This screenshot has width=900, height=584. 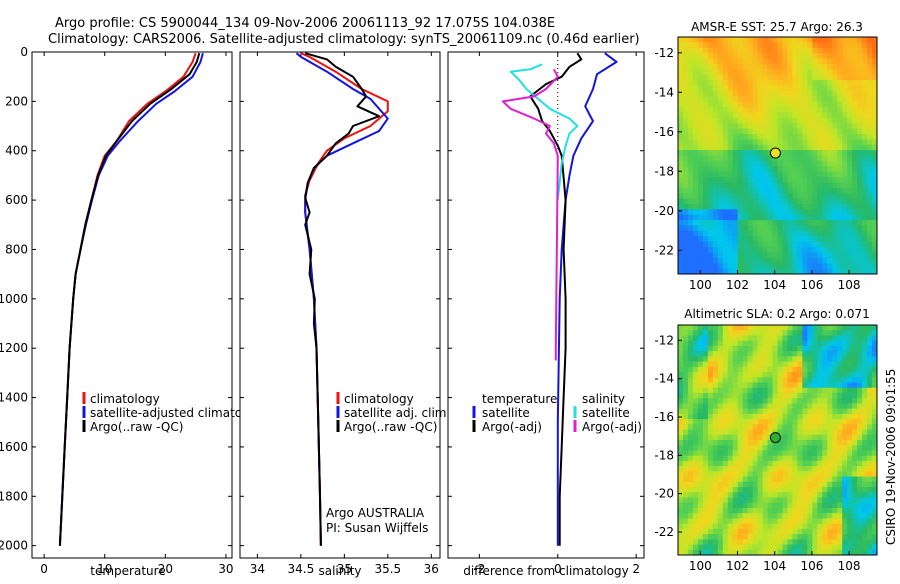 I want to click on sst-argo-marker, so click(x=775, y=153).